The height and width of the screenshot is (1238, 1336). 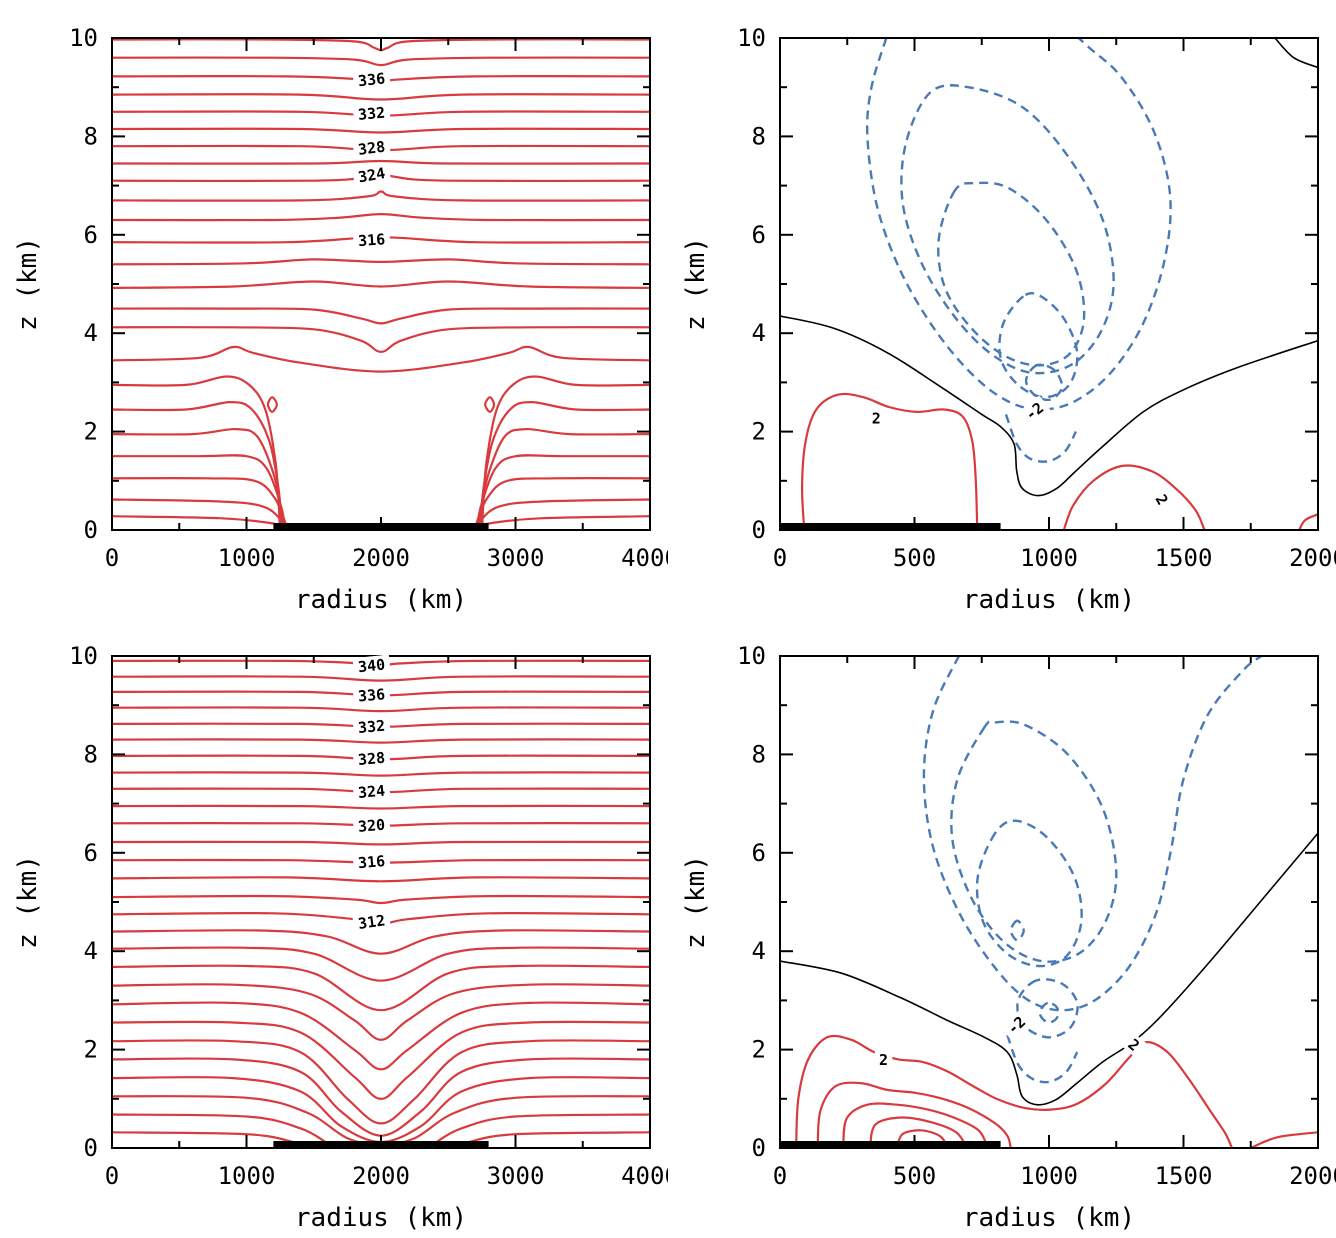 I want to click on x-tick-label: 0, so click(x=112, y=558).